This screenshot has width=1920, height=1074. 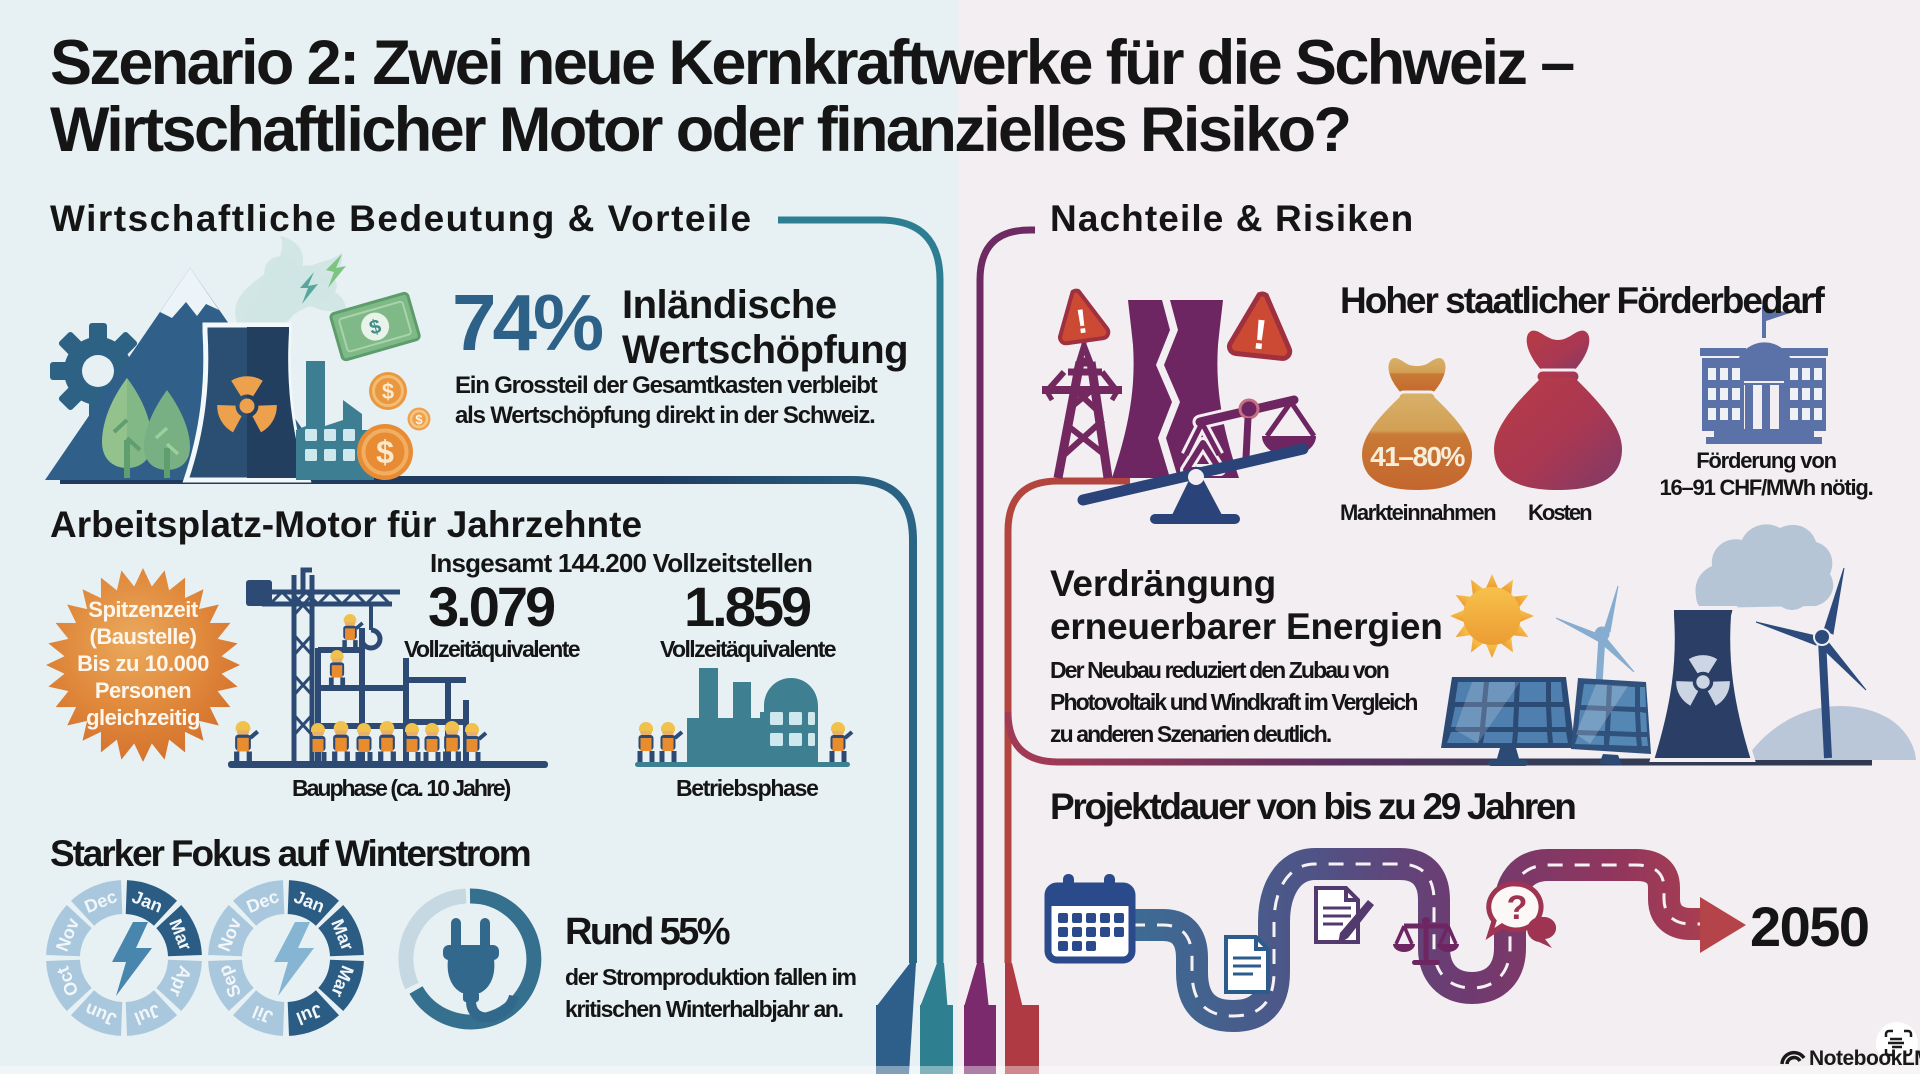 I want to click on svg-text: Bis zu 10.000, so click(x=143, y=663).